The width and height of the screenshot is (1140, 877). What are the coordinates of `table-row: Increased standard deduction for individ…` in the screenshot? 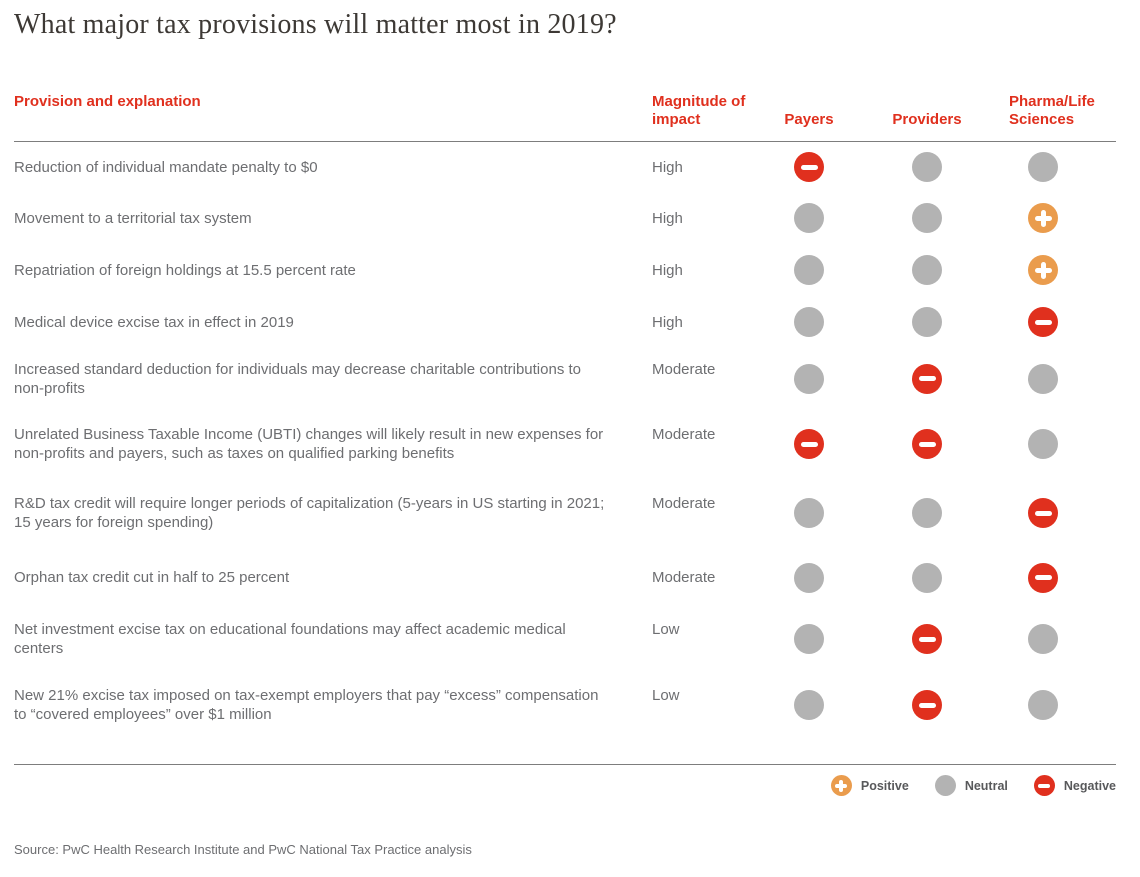 It's located at (577, 378).